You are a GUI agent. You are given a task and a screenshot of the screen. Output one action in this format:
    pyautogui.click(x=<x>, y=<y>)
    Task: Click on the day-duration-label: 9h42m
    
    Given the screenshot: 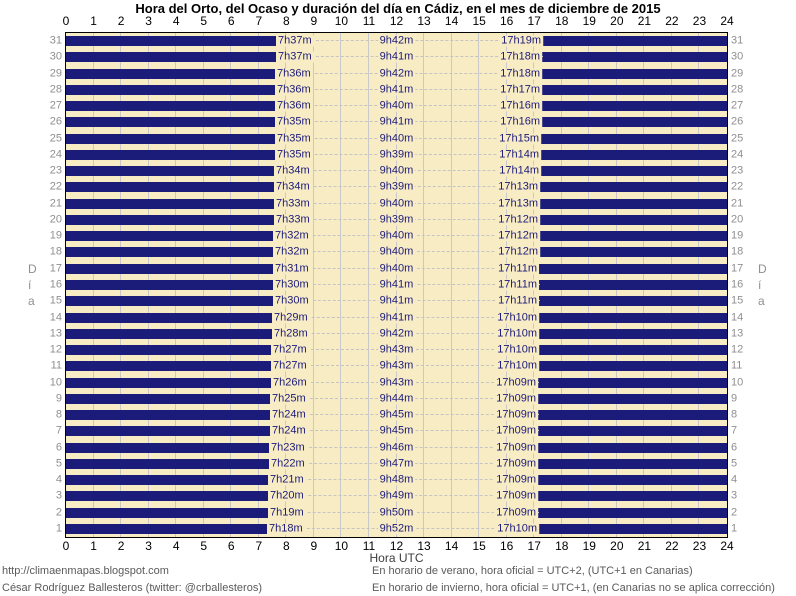 What is the action you would take?
    pyautogui.click(x=396, y=40)
    